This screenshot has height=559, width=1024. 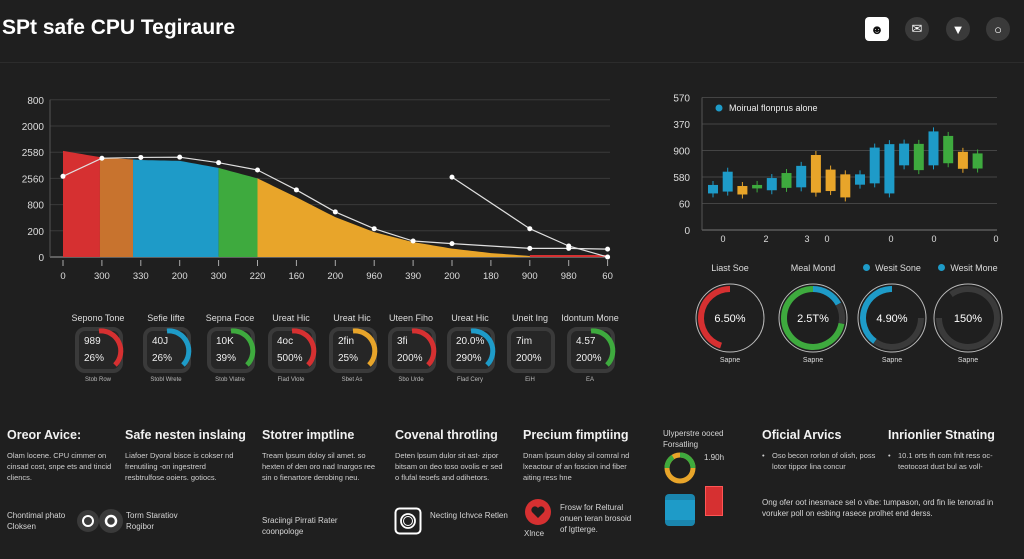 I want to click on gauge-value: 10K, so click(x=225, y=341).